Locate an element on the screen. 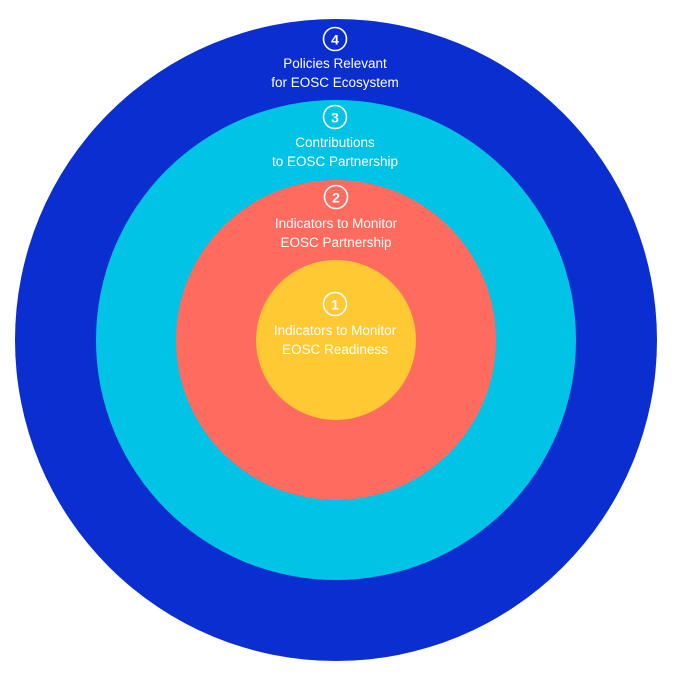 The image size is (673, 683). ring-1-number-badge is located at coordinates (335, 304).